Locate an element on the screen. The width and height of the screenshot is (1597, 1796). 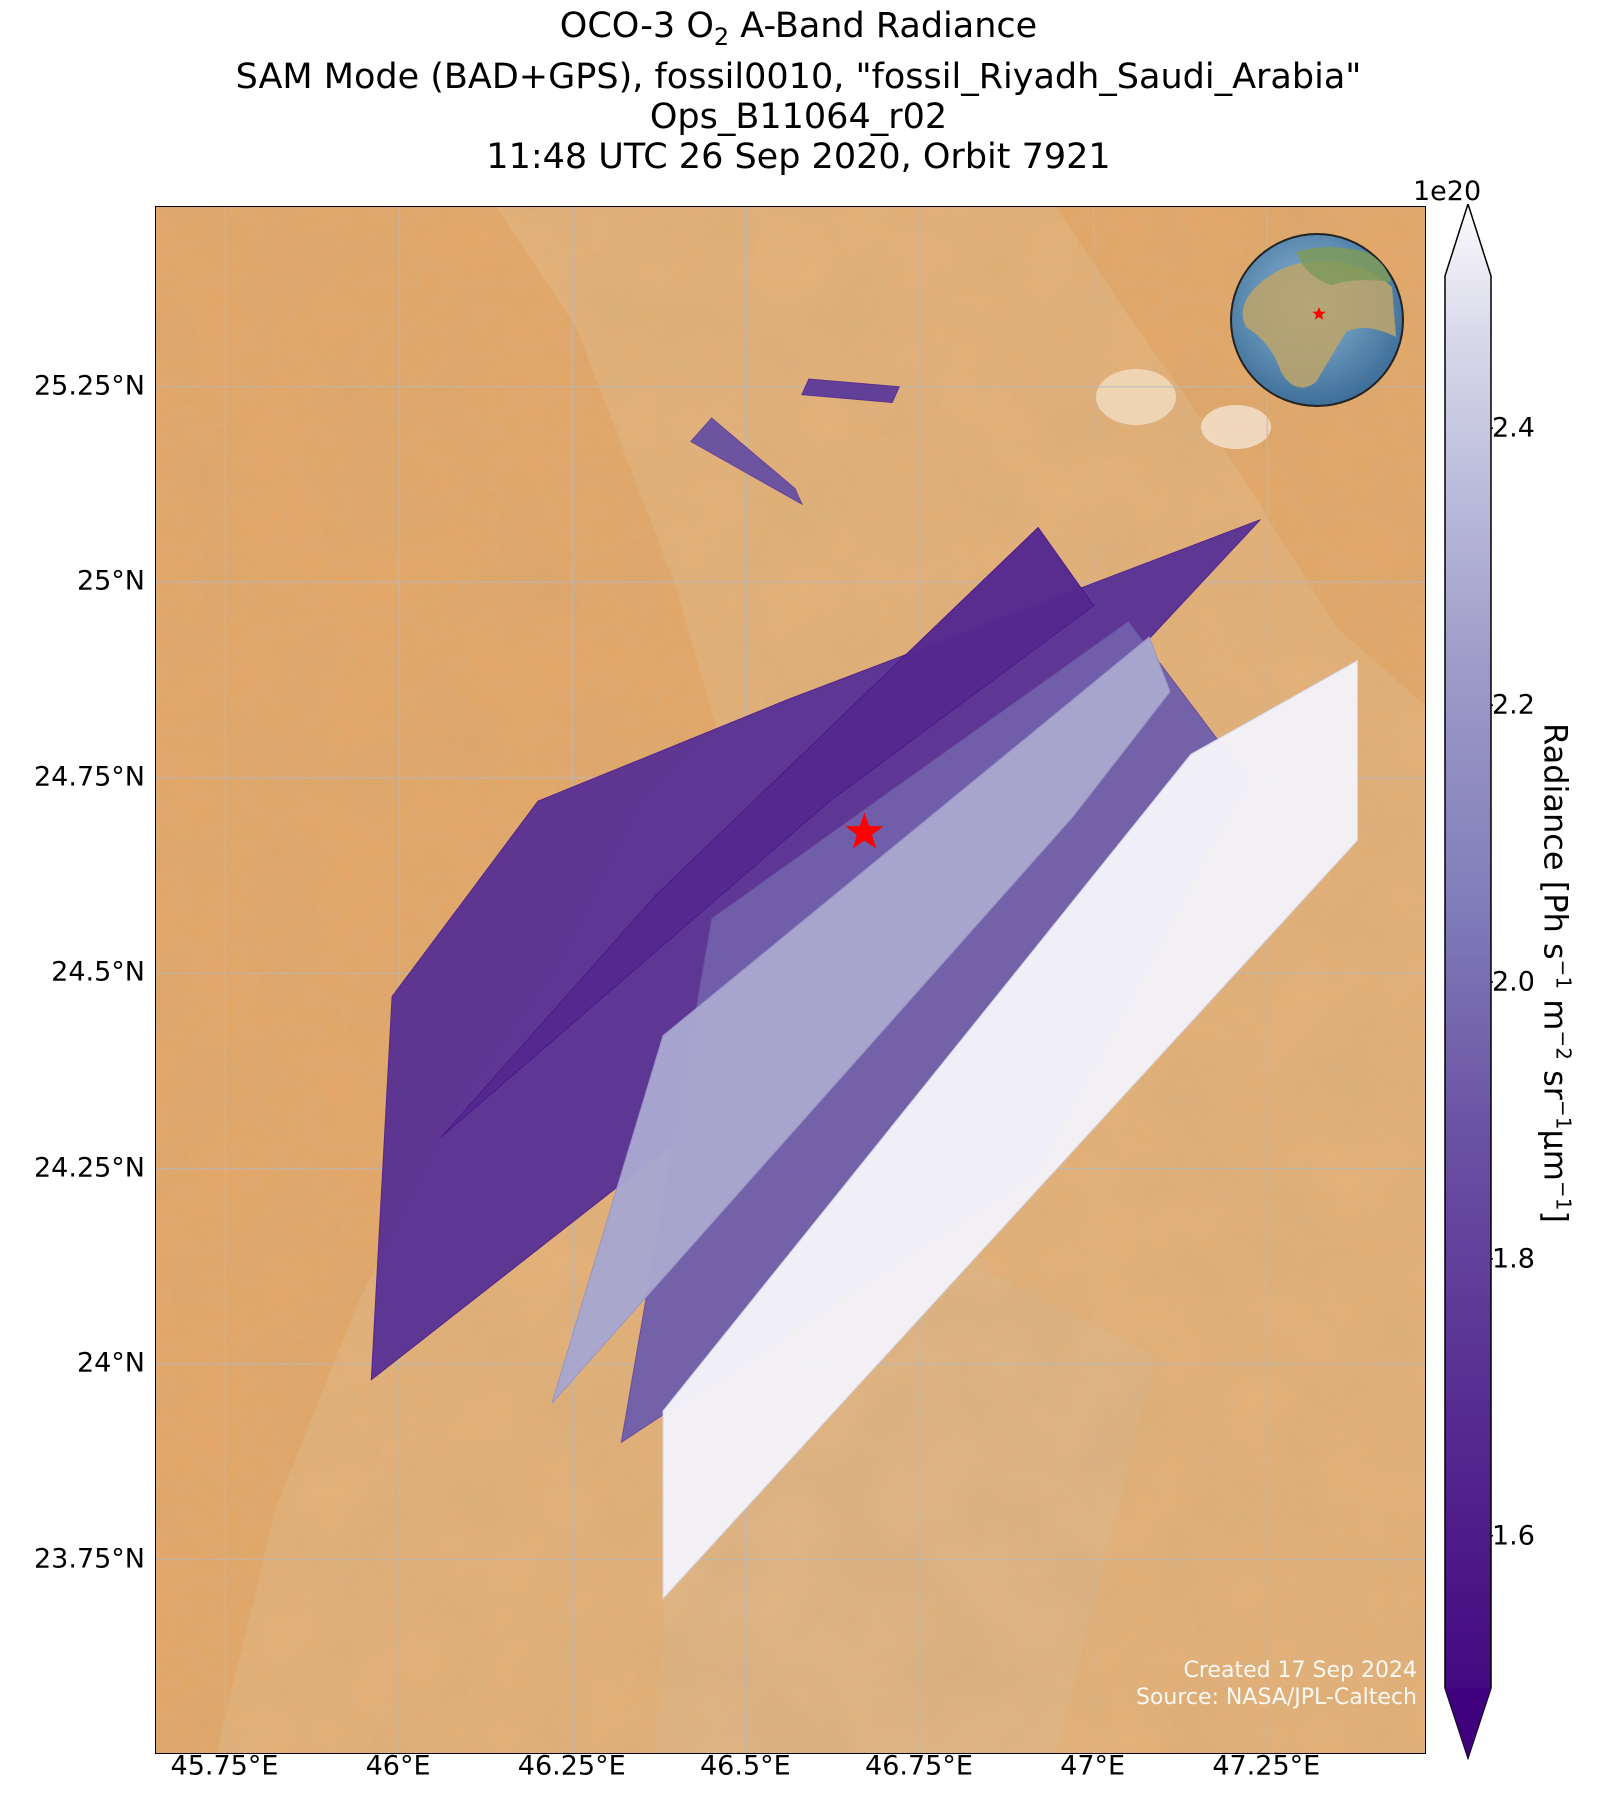
colorbar-exponent: 1e20 is located at coordinates (1447, 191).